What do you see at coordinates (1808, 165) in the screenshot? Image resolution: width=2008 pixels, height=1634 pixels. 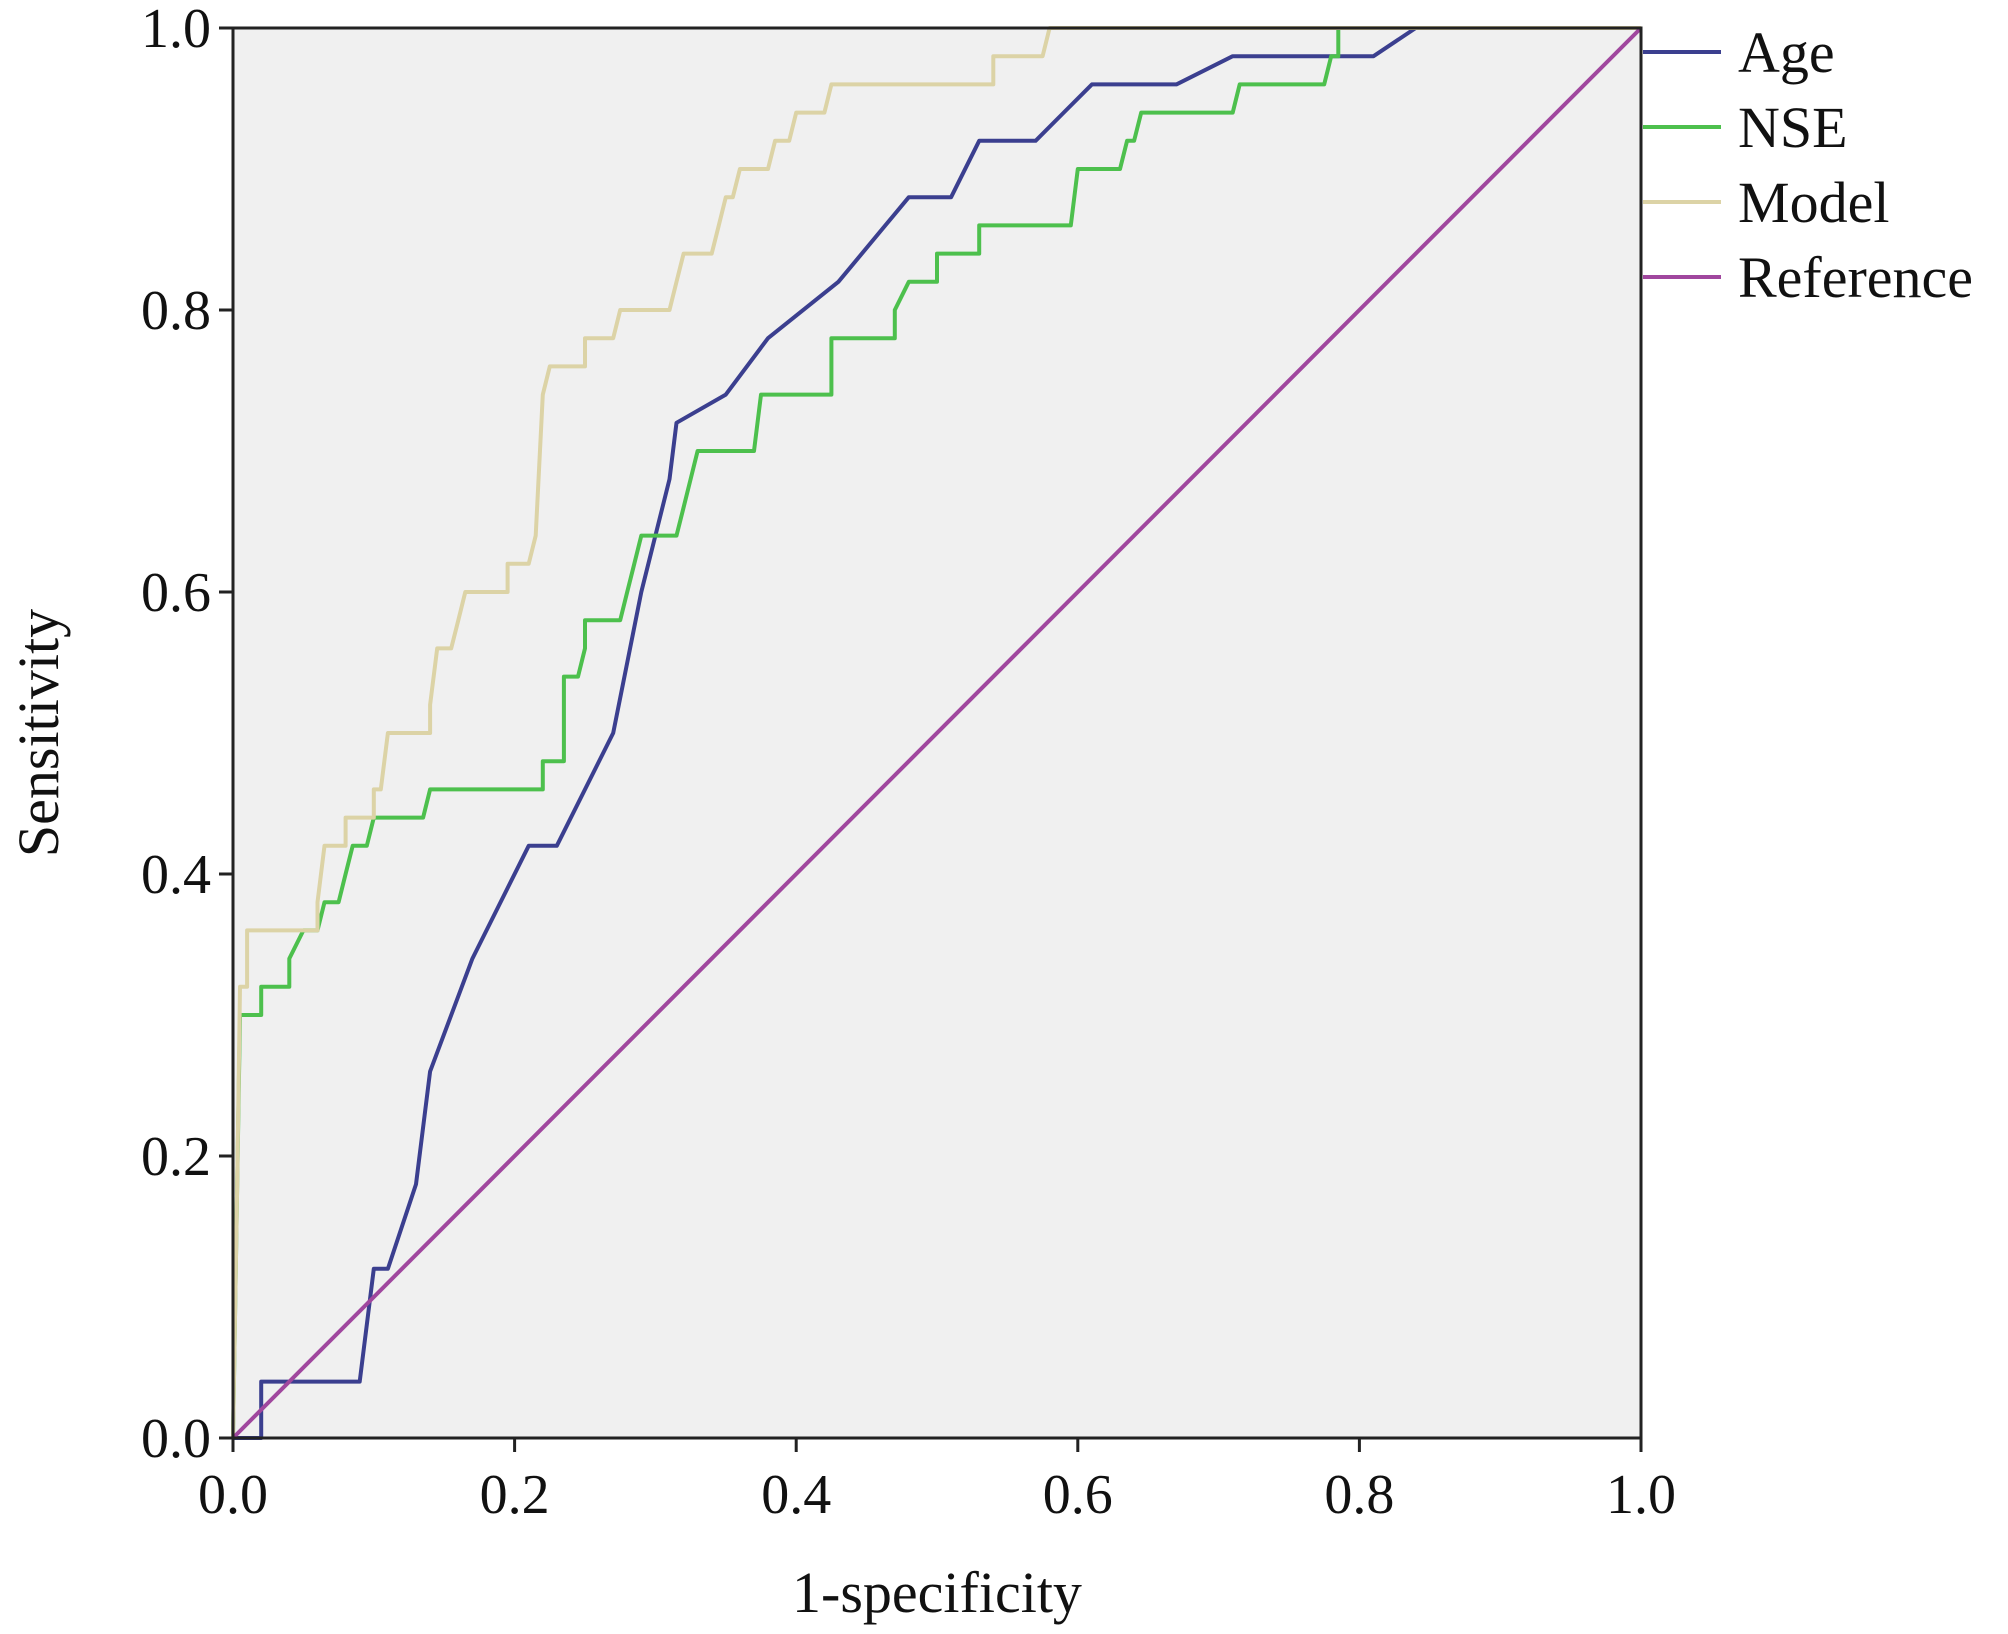 I see `legend: Age NSE Model Reference` at bounding box center [1808, 165].